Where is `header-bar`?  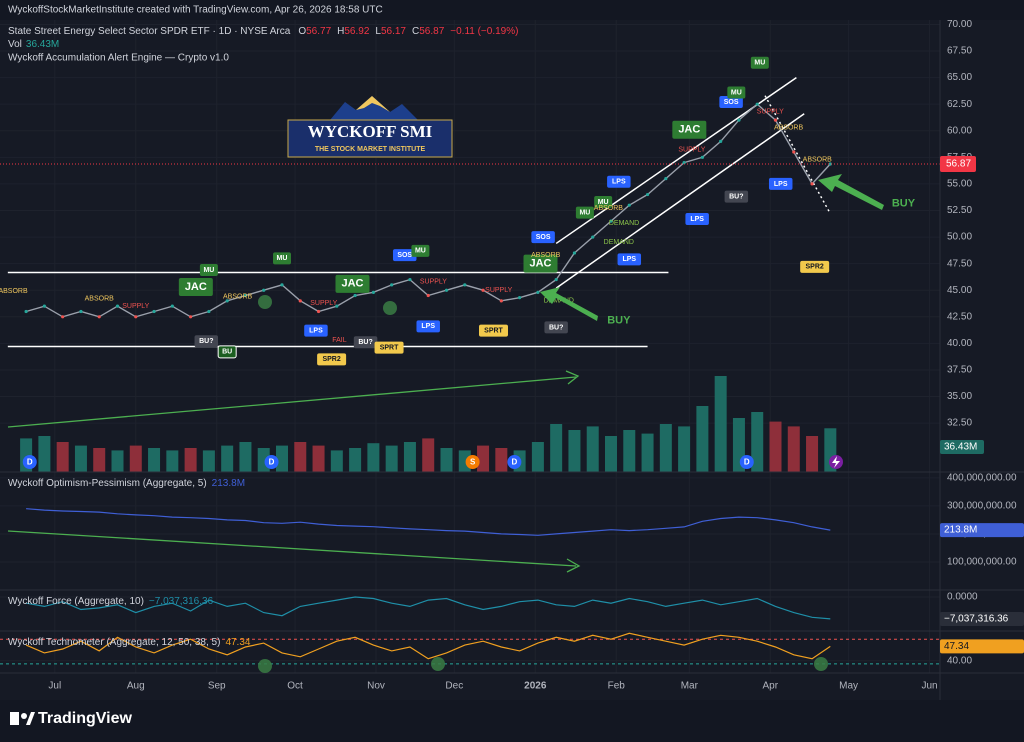 header-bar is located at coordinates (512, 10).